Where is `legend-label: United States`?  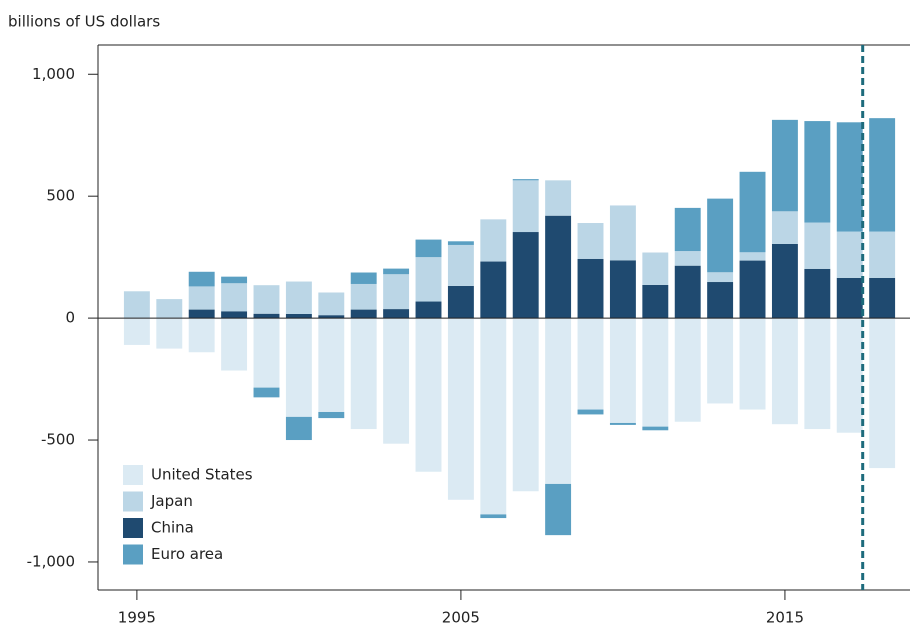 legend-label: United States is located at coordinates (202, 475).